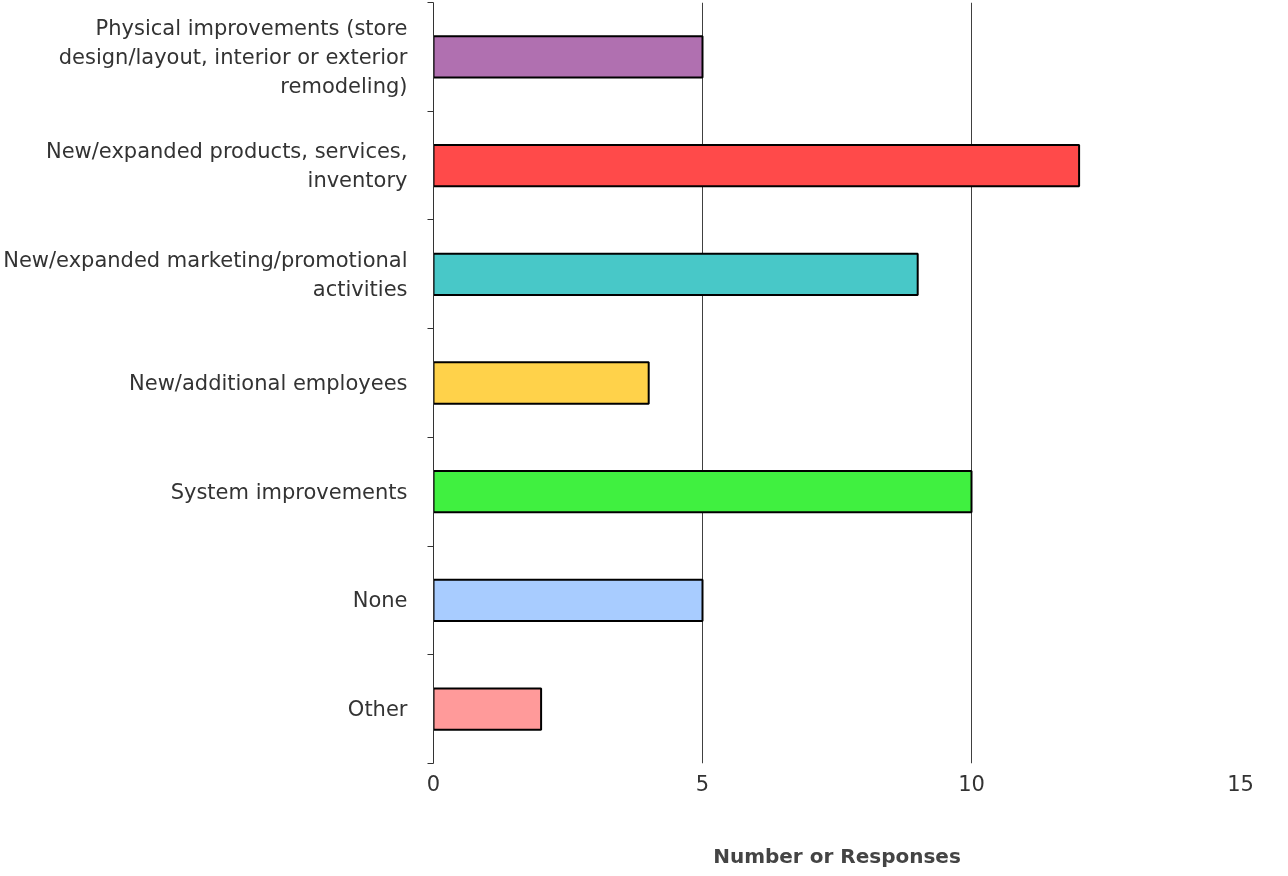 The width and height of the screenshot is (1288, 876). Describe the element at coordinates (702, 783) in the screenshot. I see `x-tick-label: 5` at that location.